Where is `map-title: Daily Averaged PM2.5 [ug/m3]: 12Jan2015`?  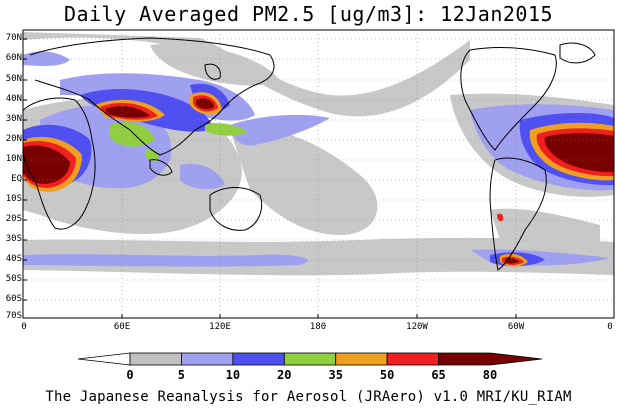 map-title: Daily Averaged PM2.5 [ug/m3]: 12Jan2015 is located at coordinates (308, 14).